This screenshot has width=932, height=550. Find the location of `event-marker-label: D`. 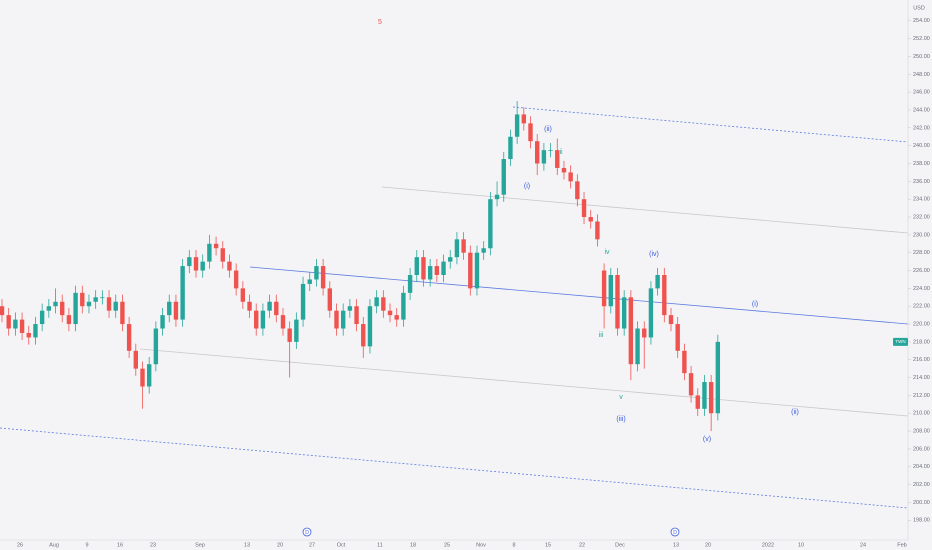

event-marker-label: D is located at coordinates (307, 533).